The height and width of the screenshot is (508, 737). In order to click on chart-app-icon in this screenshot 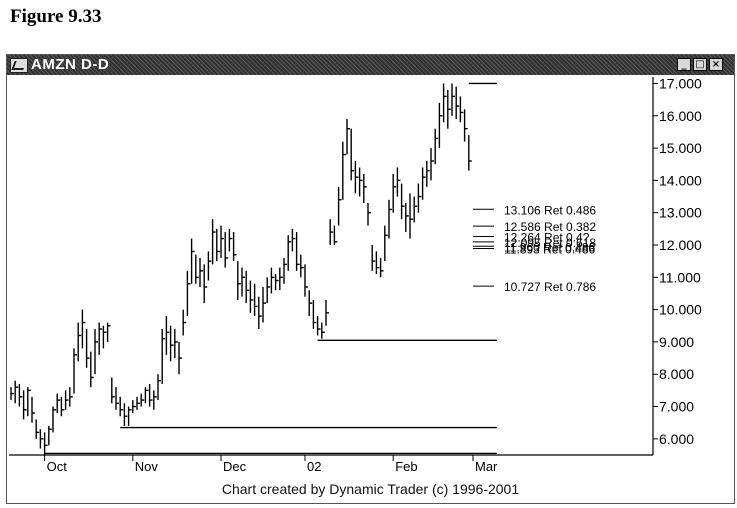, I will do `click(19, 65)`.